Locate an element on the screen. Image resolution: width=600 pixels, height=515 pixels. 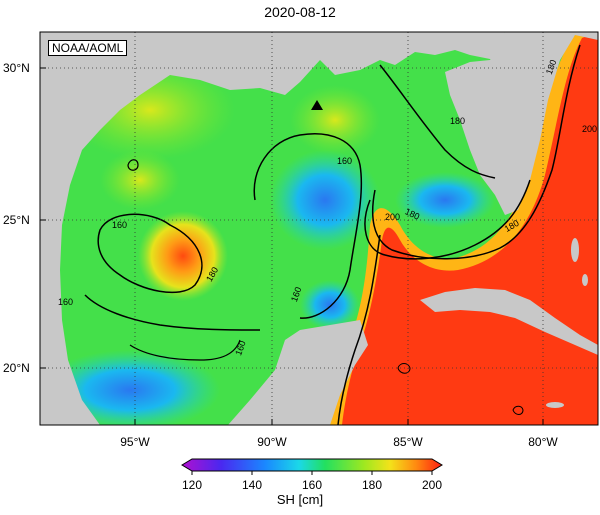
lon-tick-label: 95°W is located at coordinates (135, 442).